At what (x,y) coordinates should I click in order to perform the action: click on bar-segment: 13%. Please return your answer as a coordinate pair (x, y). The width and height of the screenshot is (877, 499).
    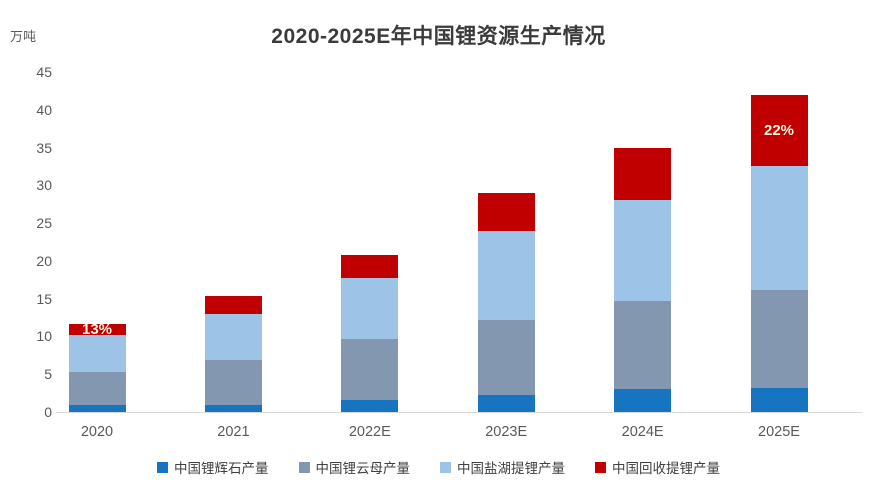
    Looking at the image, I should click on (97, 329).